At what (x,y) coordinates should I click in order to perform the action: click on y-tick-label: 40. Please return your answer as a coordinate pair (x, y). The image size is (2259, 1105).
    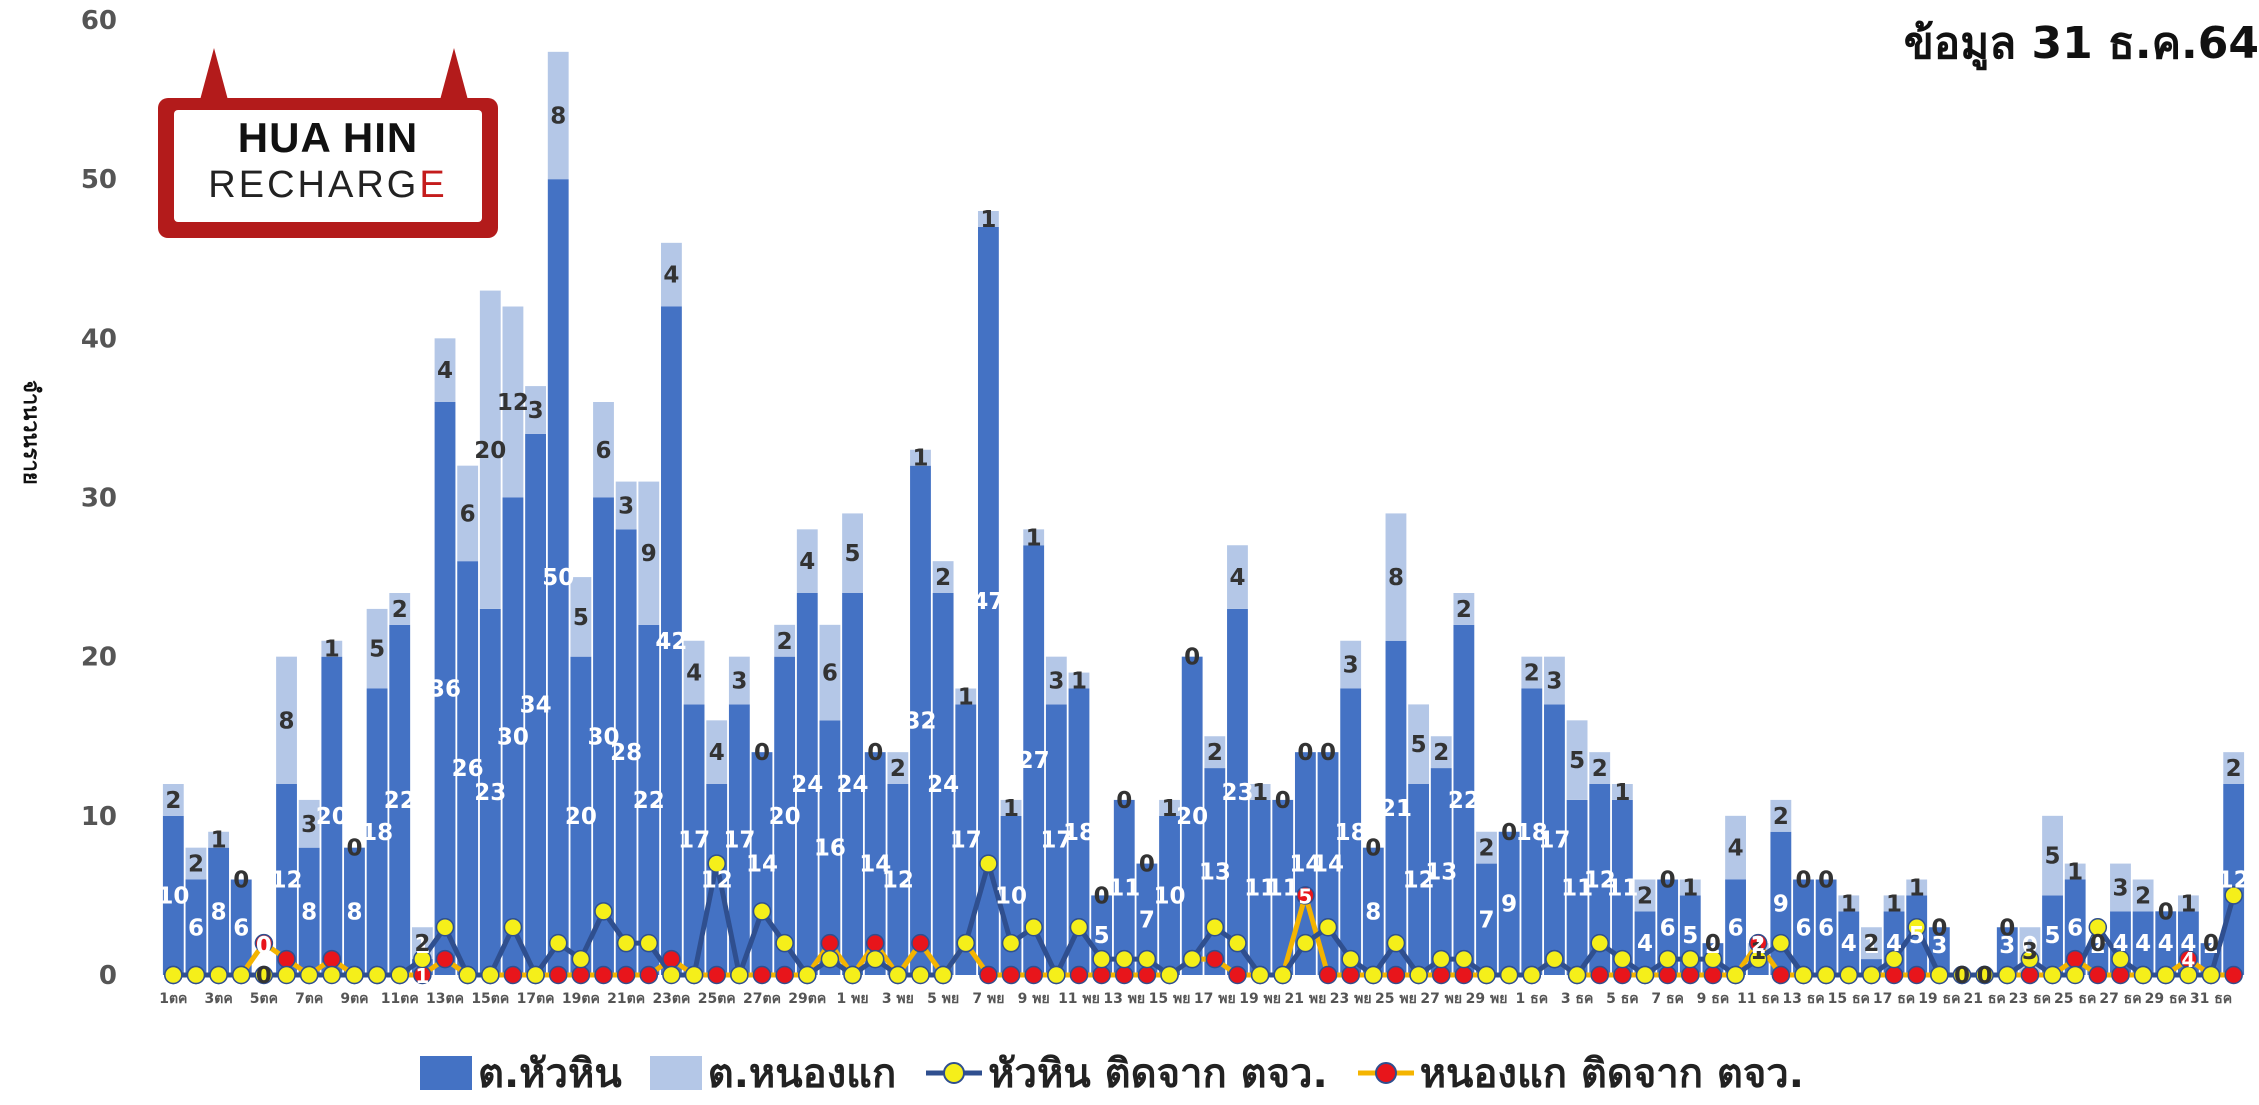
    Looking at the image, I should click on (99, 339).